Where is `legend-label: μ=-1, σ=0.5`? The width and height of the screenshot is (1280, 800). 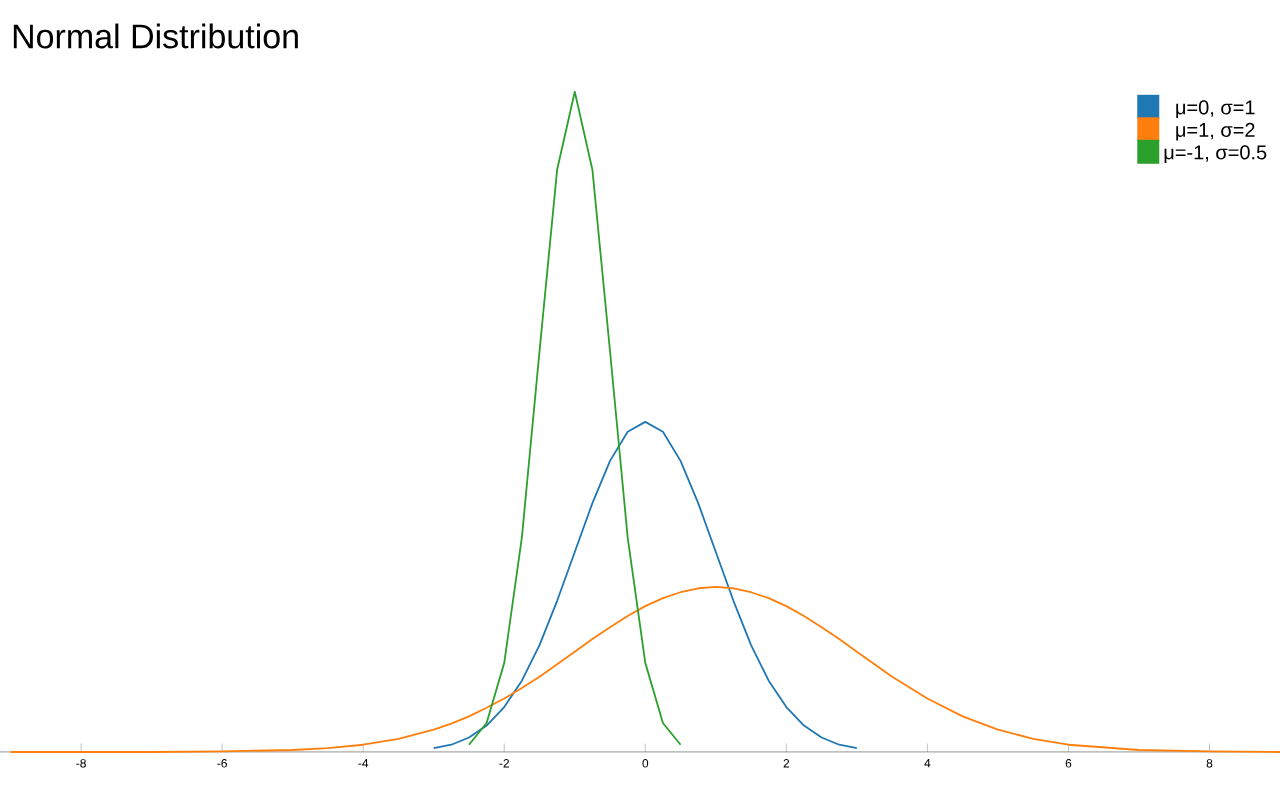 legend-label: μ=-1, σ=0.5 is located at coordinates (1215, 154).